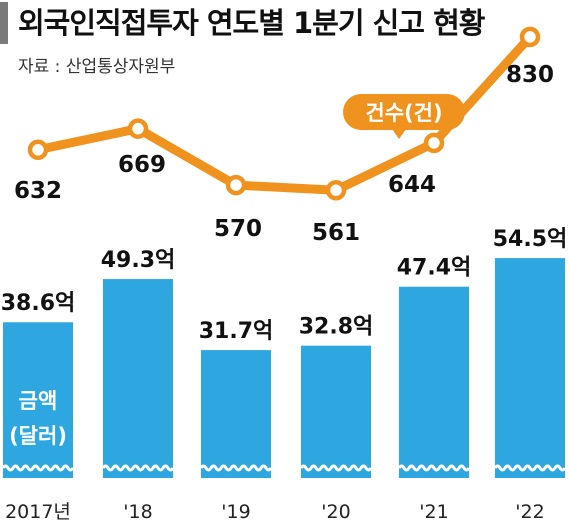  What do you see at coordinates (238, 229) in the screenshot?
I see `line-value-label-2: 570` at bounding box center [238, 229].